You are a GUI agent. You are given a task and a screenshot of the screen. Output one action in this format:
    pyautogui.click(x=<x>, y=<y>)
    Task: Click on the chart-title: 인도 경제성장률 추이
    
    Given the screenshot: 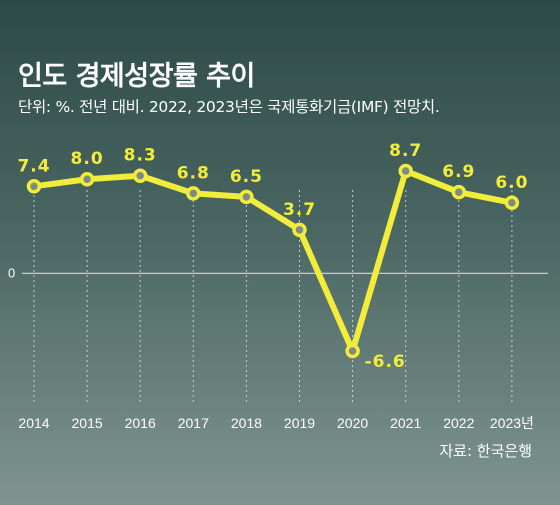 What is the action you would take?
    pyautogui.click(x=136, y=76)
    